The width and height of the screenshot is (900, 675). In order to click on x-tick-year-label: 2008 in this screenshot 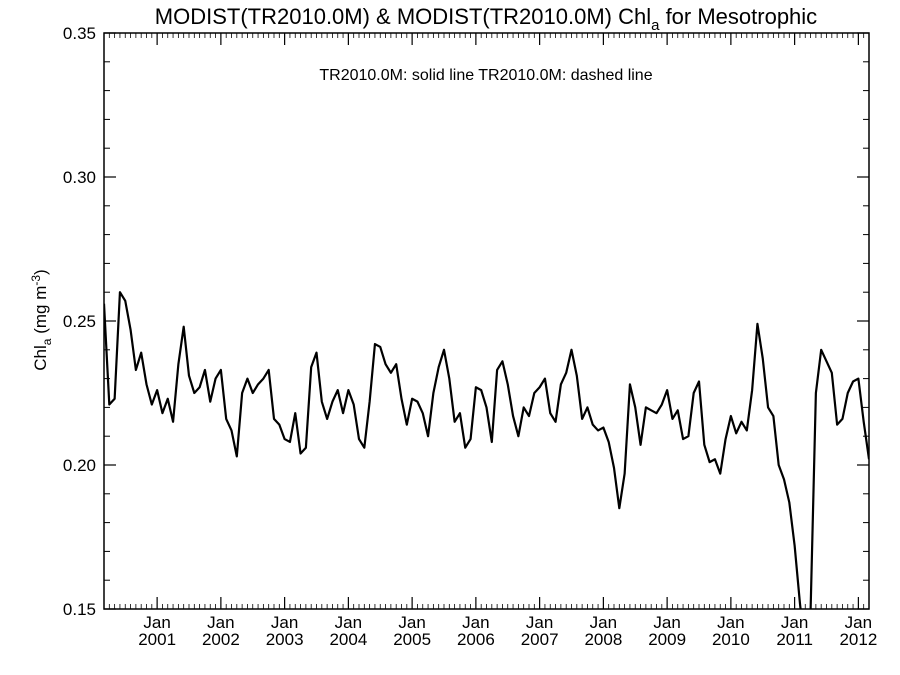, I will do `click(603, 639)`.